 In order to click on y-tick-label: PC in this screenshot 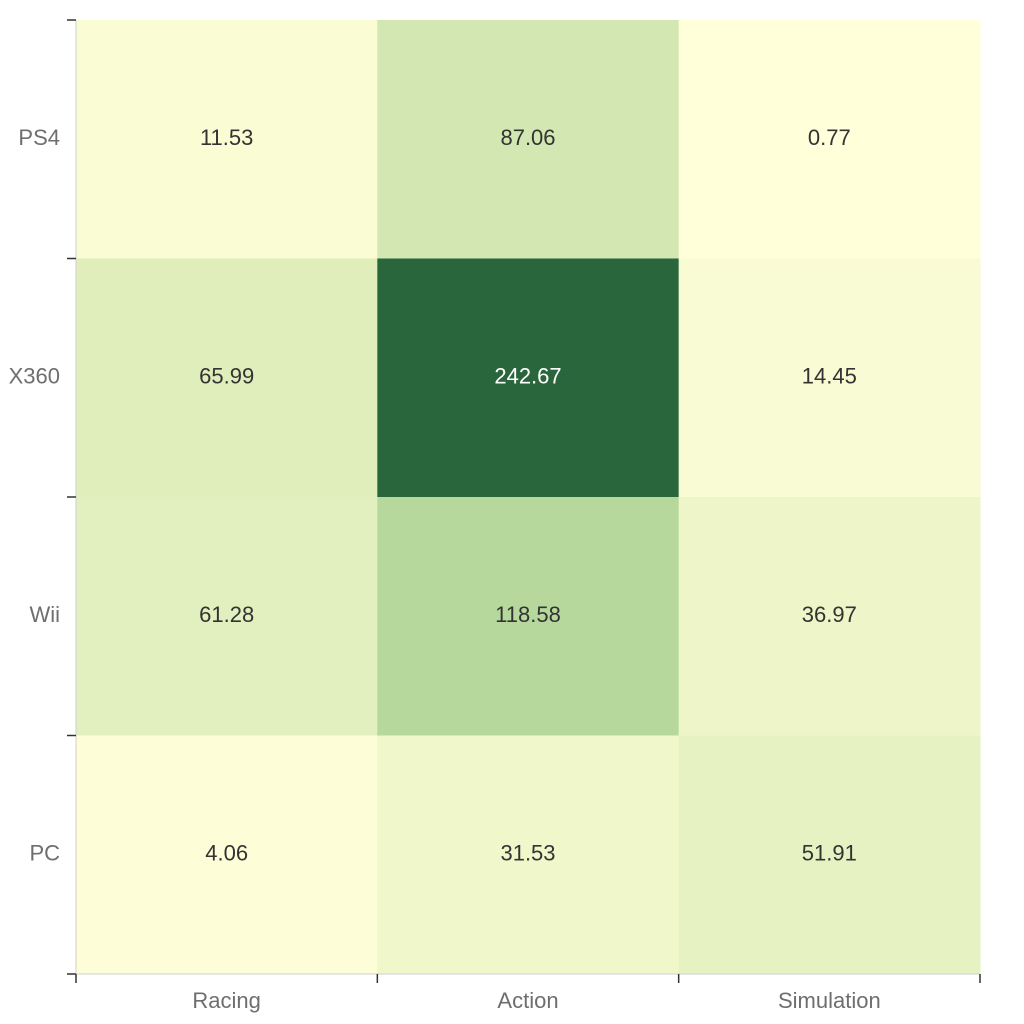, I will do `click(44, 853)`.